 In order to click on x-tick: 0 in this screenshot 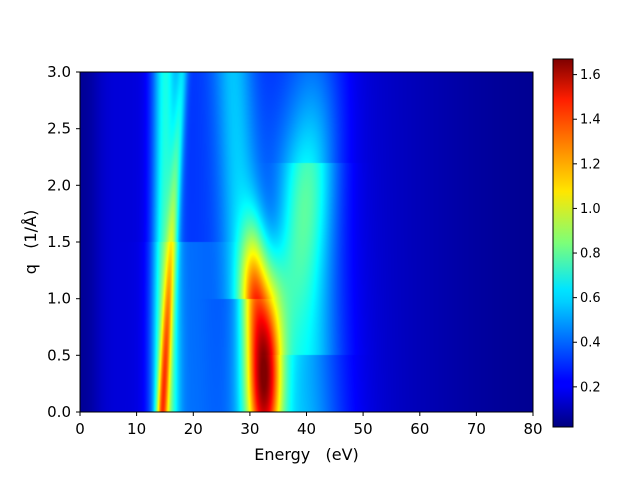, I will do `click(80, 425)`.